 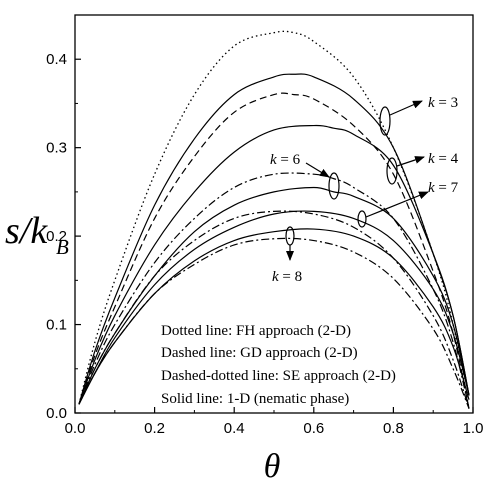 What do you see at coordinates (392, 171) in the screenshot?
I see `marker-k4` at bounding box center [392, 171].